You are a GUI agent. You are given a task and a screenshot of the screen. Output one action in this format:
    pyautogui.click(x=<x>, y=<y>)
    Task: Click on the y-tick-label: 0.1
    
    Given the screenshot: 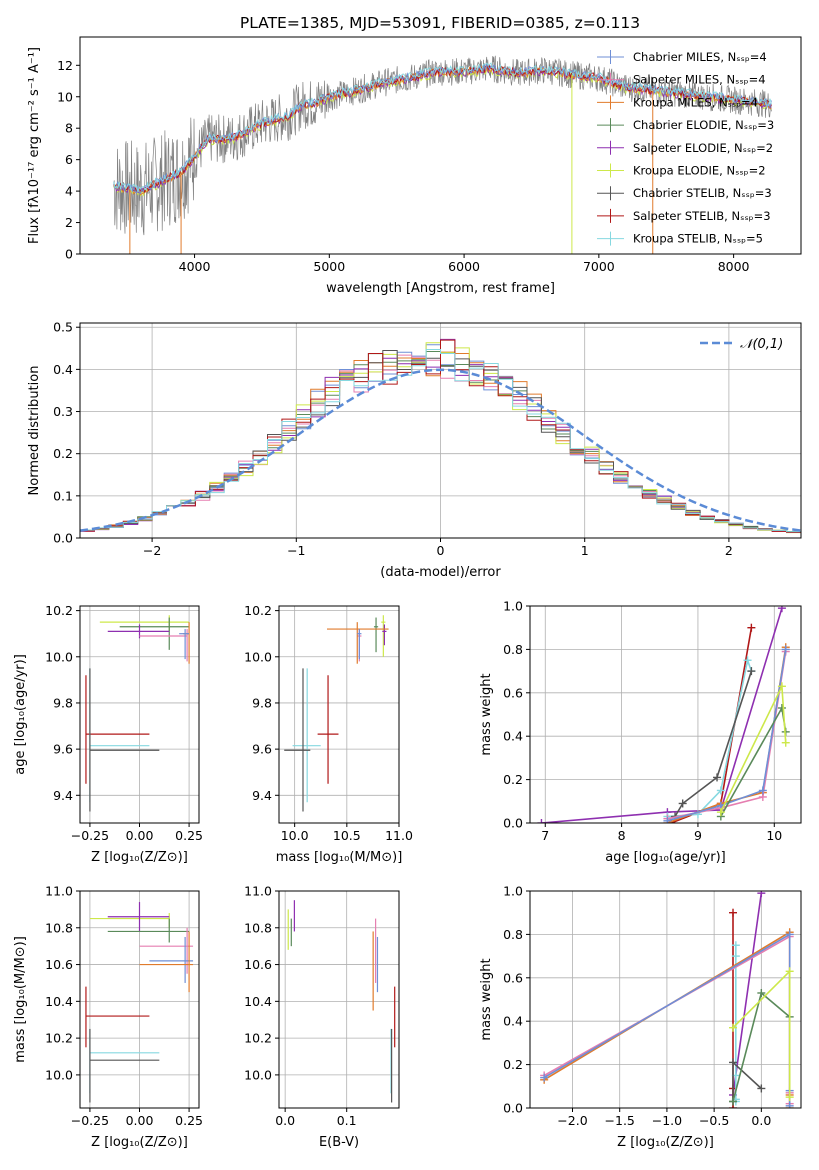 What is the action you would take?
    pyautogui.click(x=63, y=495)
    